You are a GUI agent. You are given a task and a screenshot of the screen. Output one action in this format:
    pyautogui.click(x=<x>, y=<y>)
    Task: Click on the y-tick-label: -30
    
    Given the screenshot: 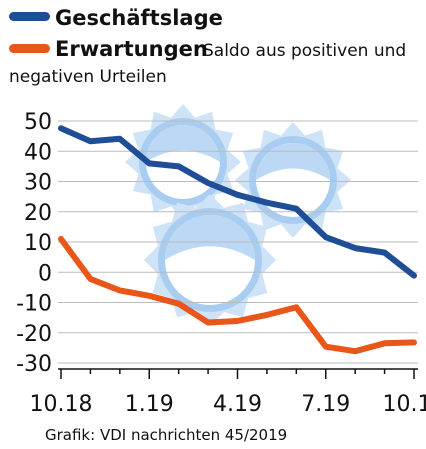 What is the action you would take?
    pyautogui.click(x=34, y=364)
    